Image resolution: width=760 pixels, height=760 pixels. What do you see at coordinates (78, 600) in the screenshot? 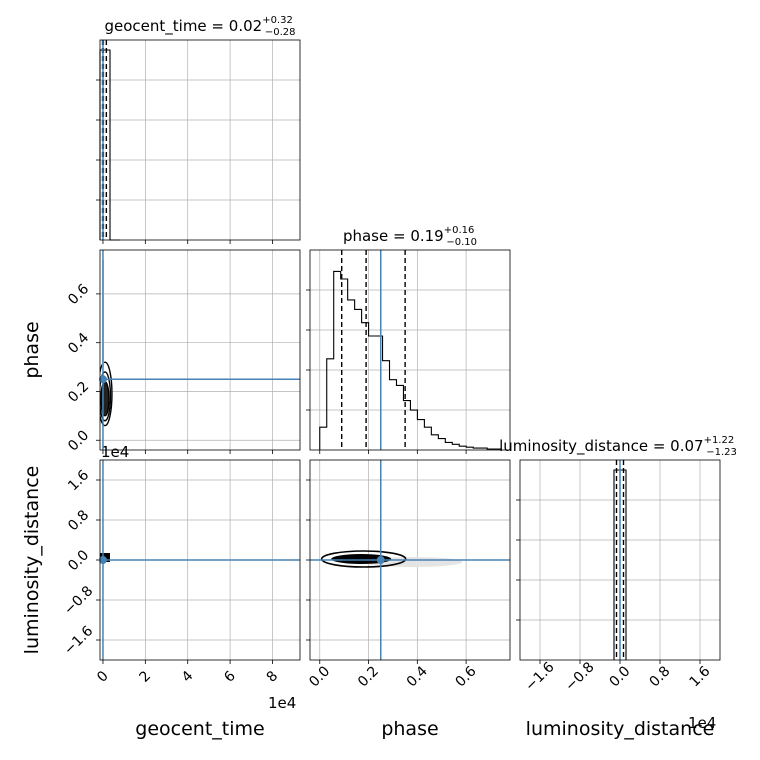
I see `tick-label-y: −0.8` at bounding box center [78, 600].